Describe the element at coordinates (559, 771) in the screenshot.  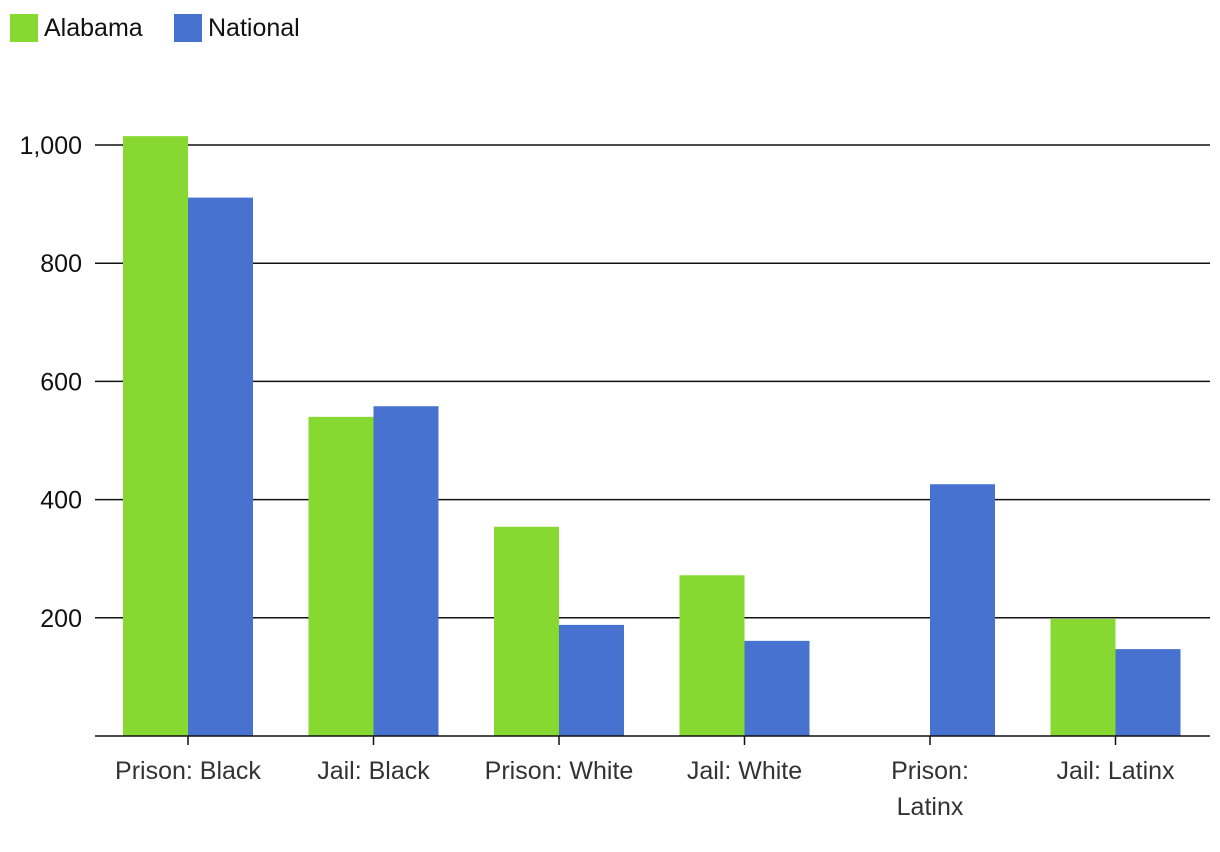
I see `x-tick-label: Prison: White` at that location.